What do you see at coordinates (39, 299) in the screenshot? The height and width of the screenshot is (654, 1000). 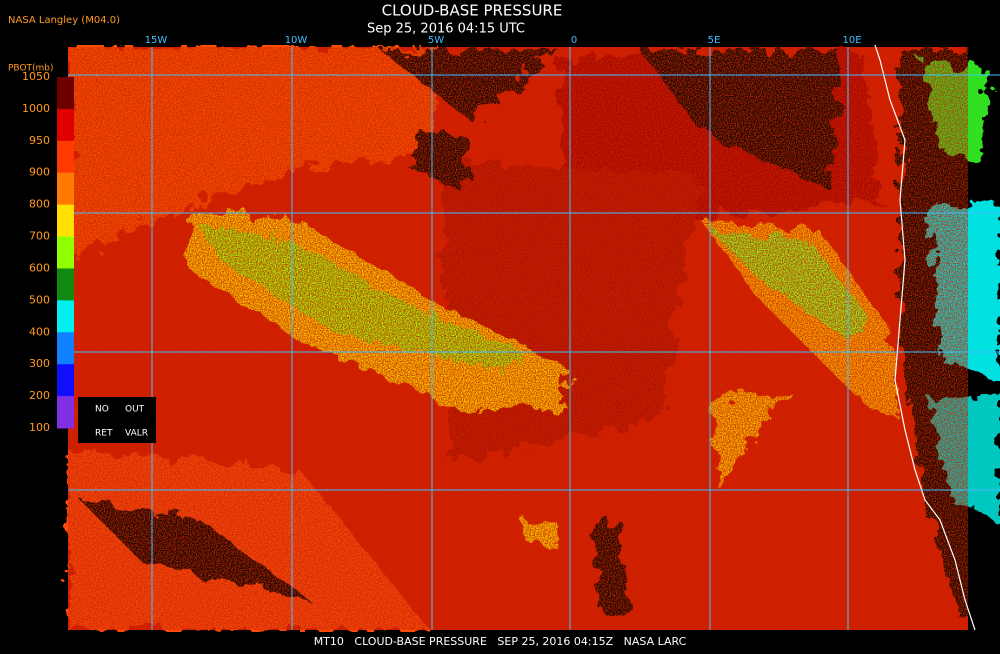 I see `legend-tick-label: 500` at bounding box center [39, 299].